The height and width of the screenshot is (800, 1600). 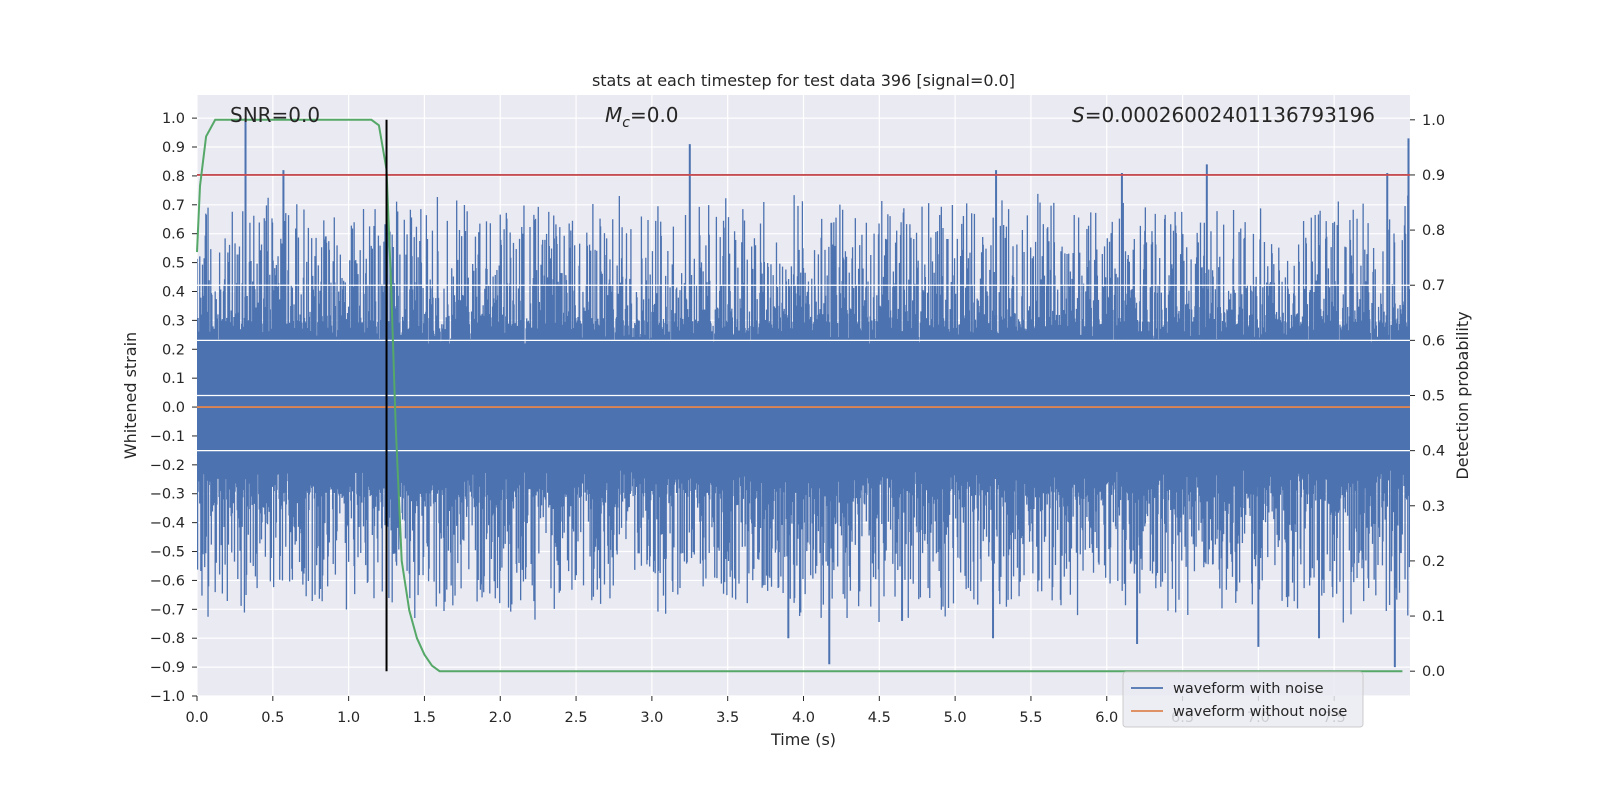 What do you see at coordinates (1433, 562) in the screenshot?
I see `right-y-tick-label: 0.2` at bounding box center [1433, 562].